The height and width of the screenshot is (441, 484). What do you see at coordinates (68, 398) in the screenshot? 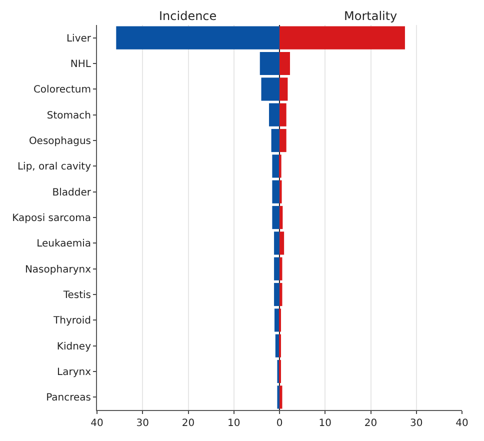
I see `y-tick-label: Pancreas` at bounding box center [68, 398].